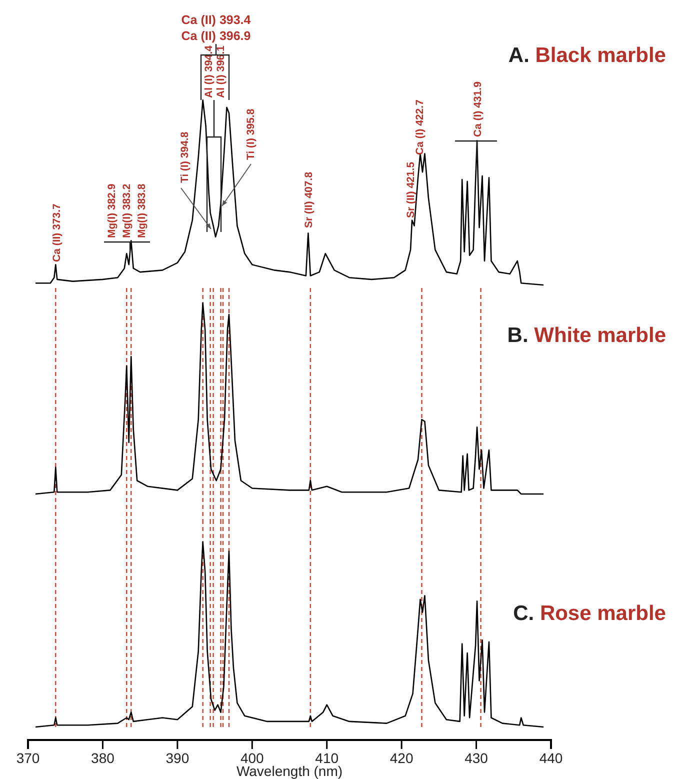 This screenshot has width=675, height=779. Describe the element at coordinates (127, 211) in the screenshot. I see `annotation: Mg(I) 383.2` at that location.